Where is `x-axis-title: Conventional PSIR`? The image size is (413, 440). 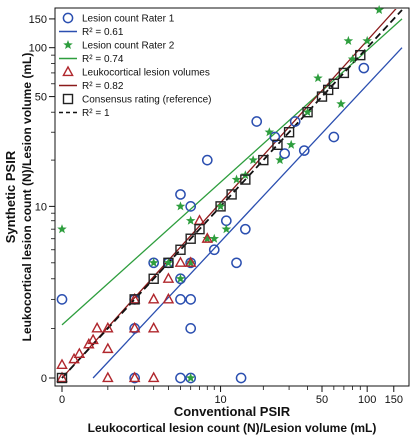
x-axis-title: Conventional PSIR is located at coordinates (232, 411).